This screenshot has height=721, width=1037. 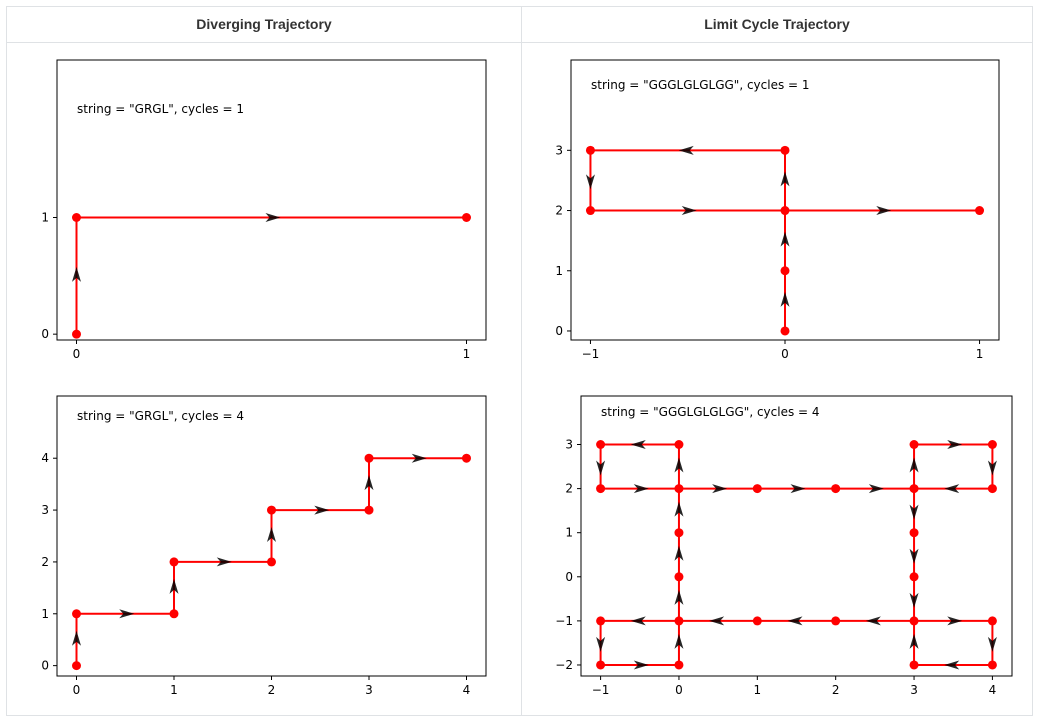 I want to click on column-divider, so click(x=521, y=361).